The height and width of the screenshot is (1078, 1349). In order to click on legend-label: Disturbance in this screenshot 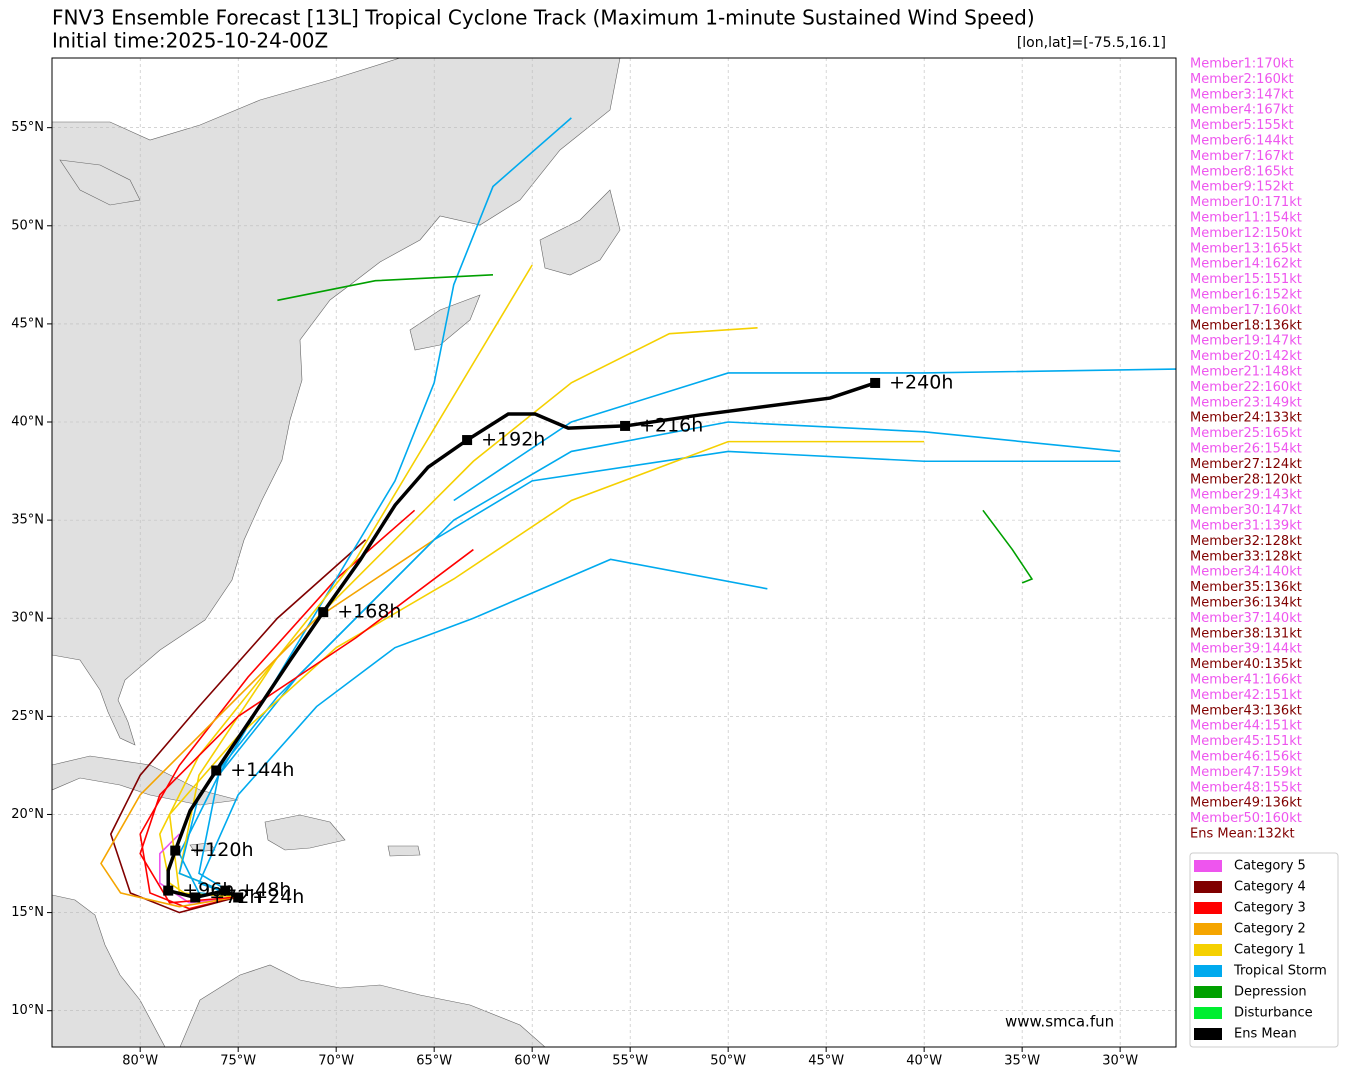, I will do `click(1273, 1013)`.